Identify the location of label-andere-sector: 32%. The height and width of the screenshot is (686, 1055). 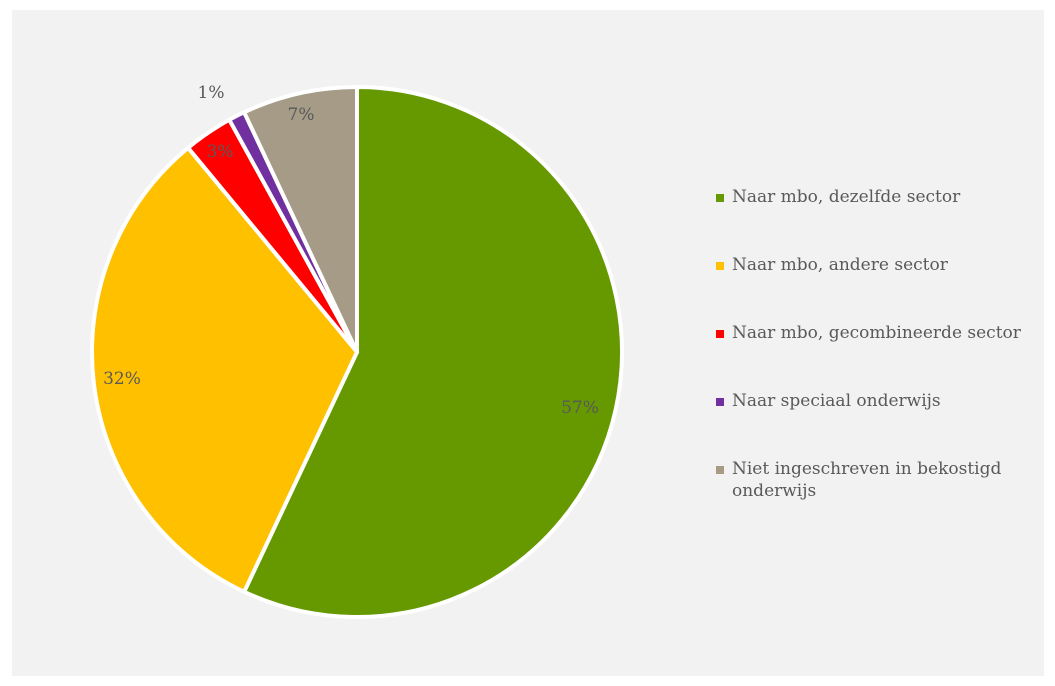
(122, 379).